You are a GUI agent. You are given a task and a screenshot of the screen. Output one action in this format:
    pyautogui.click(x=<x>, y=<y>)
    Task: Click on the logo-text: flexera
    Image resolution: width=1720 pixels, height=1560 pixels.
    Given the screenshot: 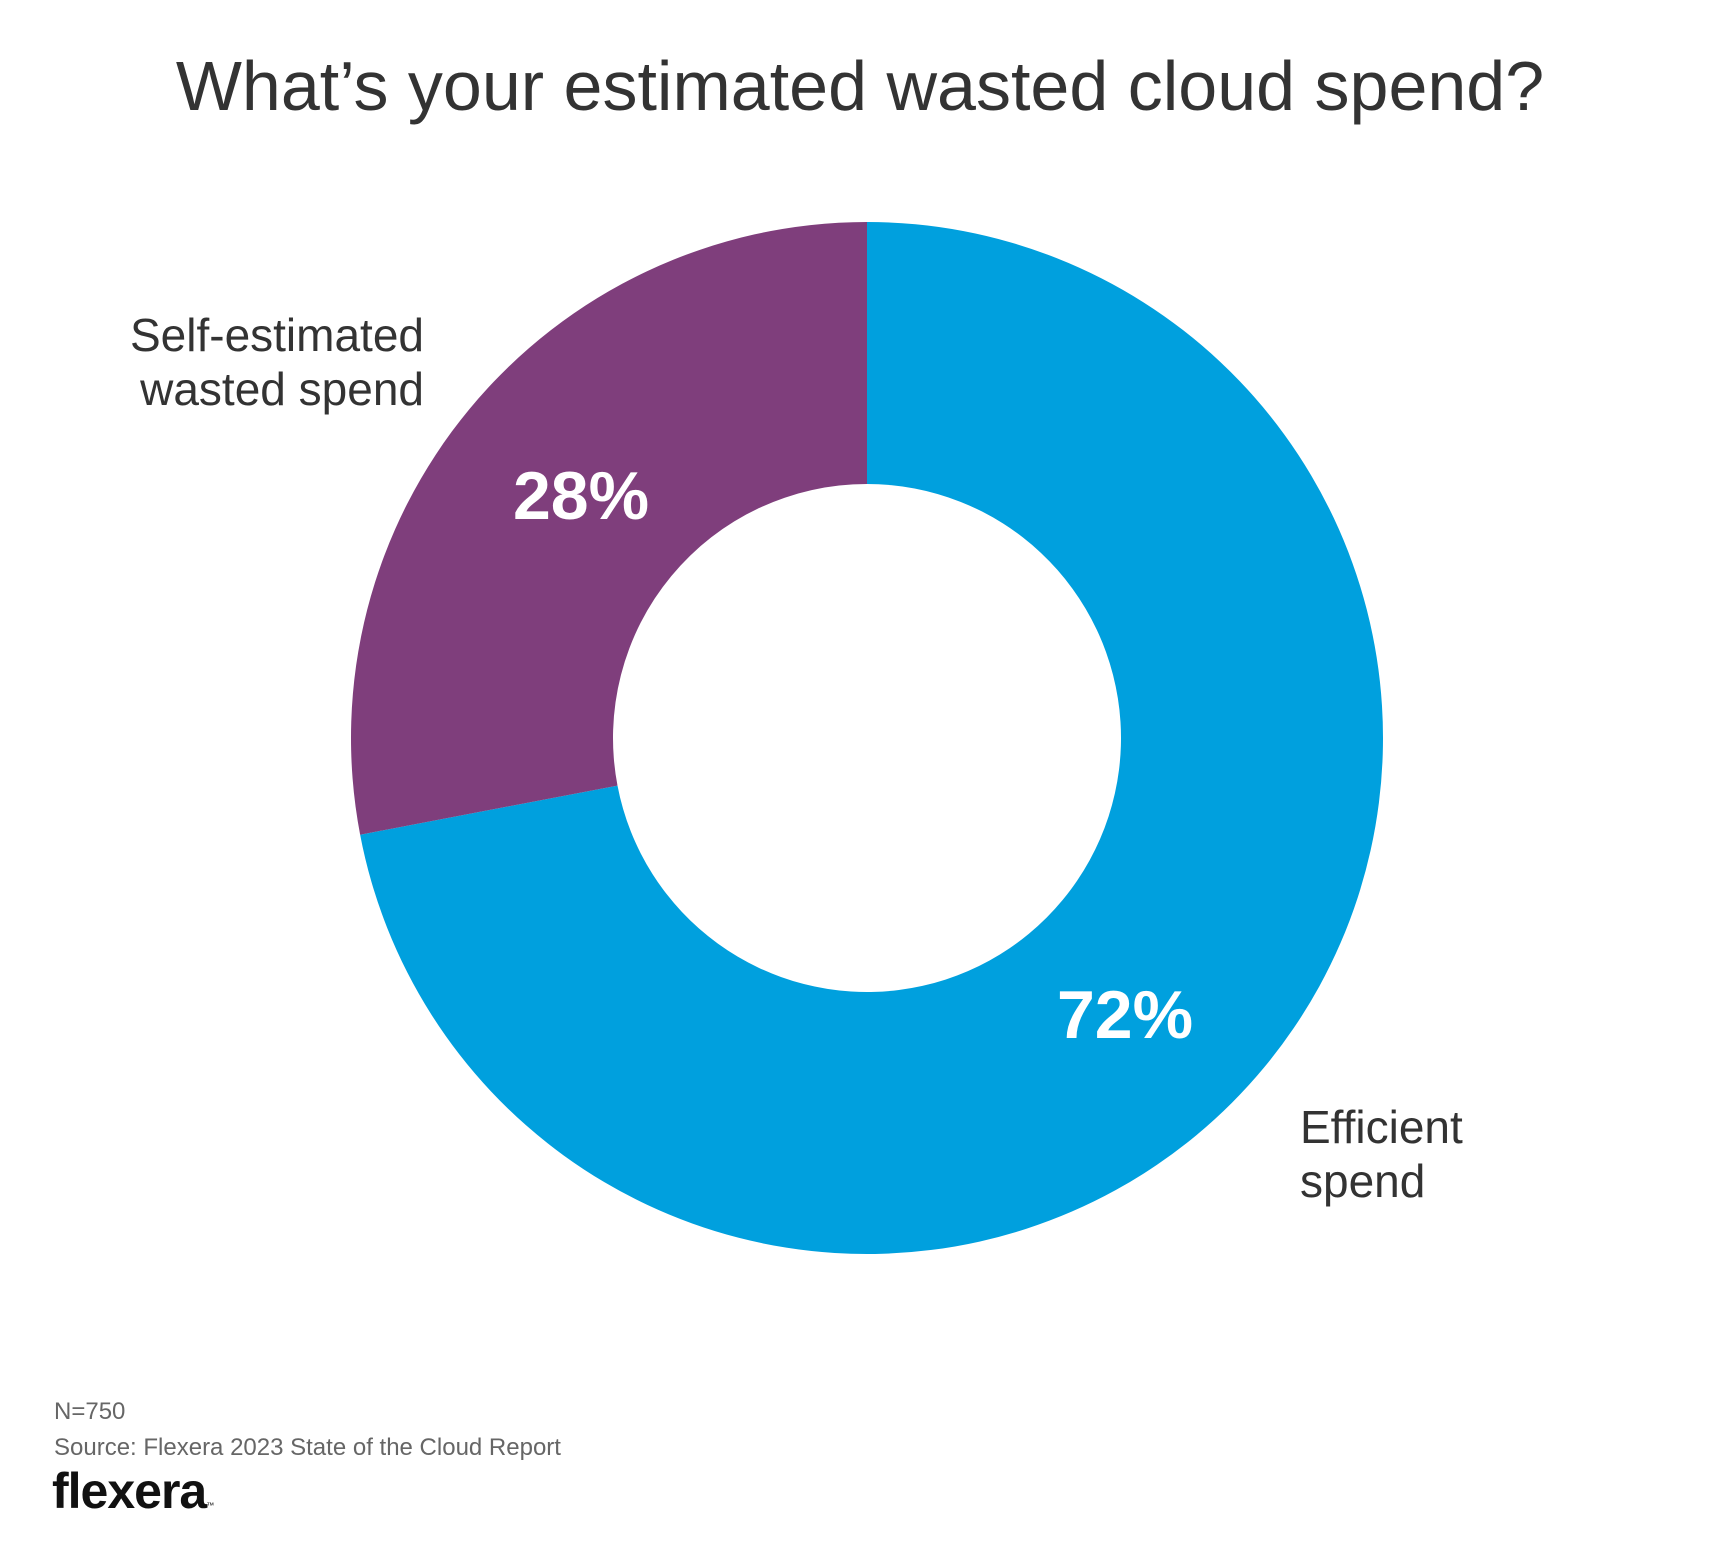 What is the action you would take?
    pyautogui.click(x=129, y=1491)
    